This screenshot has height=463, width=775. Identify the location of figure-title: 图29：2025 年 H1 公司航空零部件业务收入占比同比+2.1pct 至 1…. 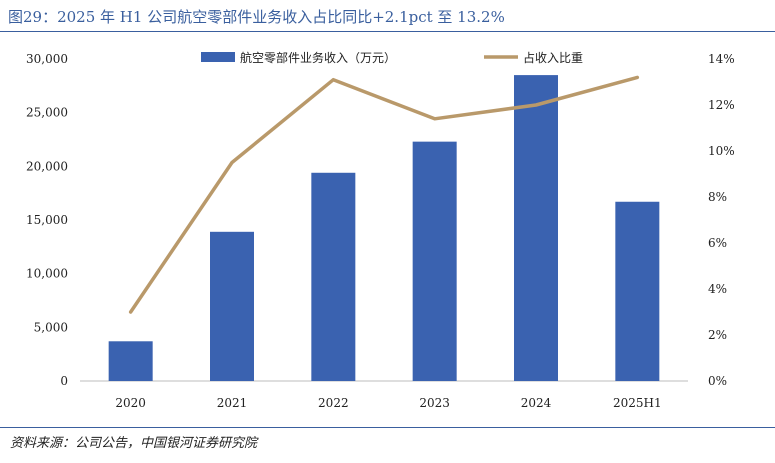
(256, 17).